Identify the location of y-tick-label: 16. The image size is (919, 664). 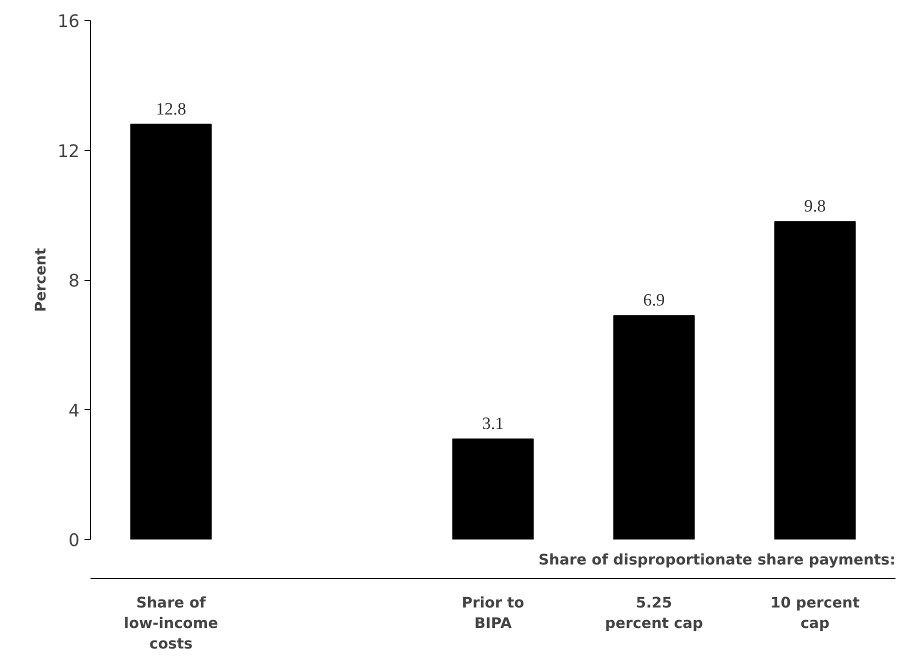
(68, 22).